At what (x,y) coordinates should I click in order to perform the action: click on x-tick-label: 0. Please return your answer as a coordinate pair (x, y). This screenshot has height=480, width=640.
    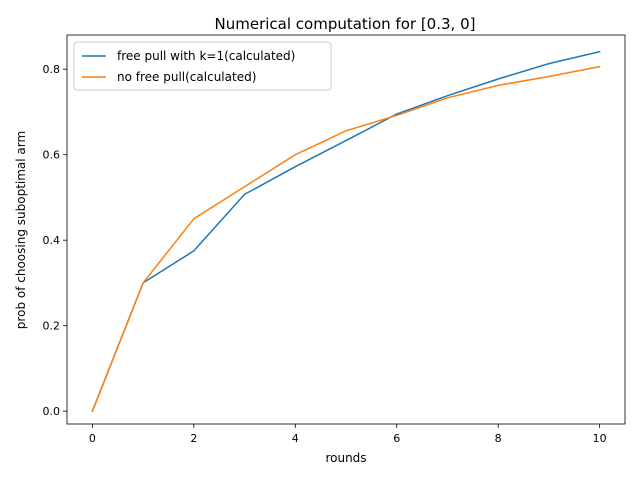
    Looking at the image, I should click on (92, 438).